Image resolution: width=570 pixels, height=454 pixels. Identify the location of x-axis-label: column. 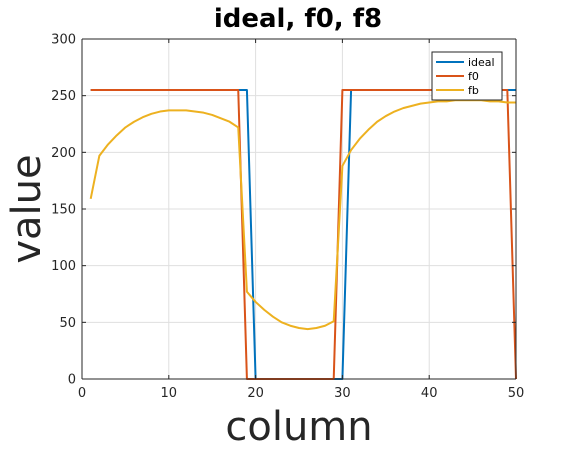
(298, 427).